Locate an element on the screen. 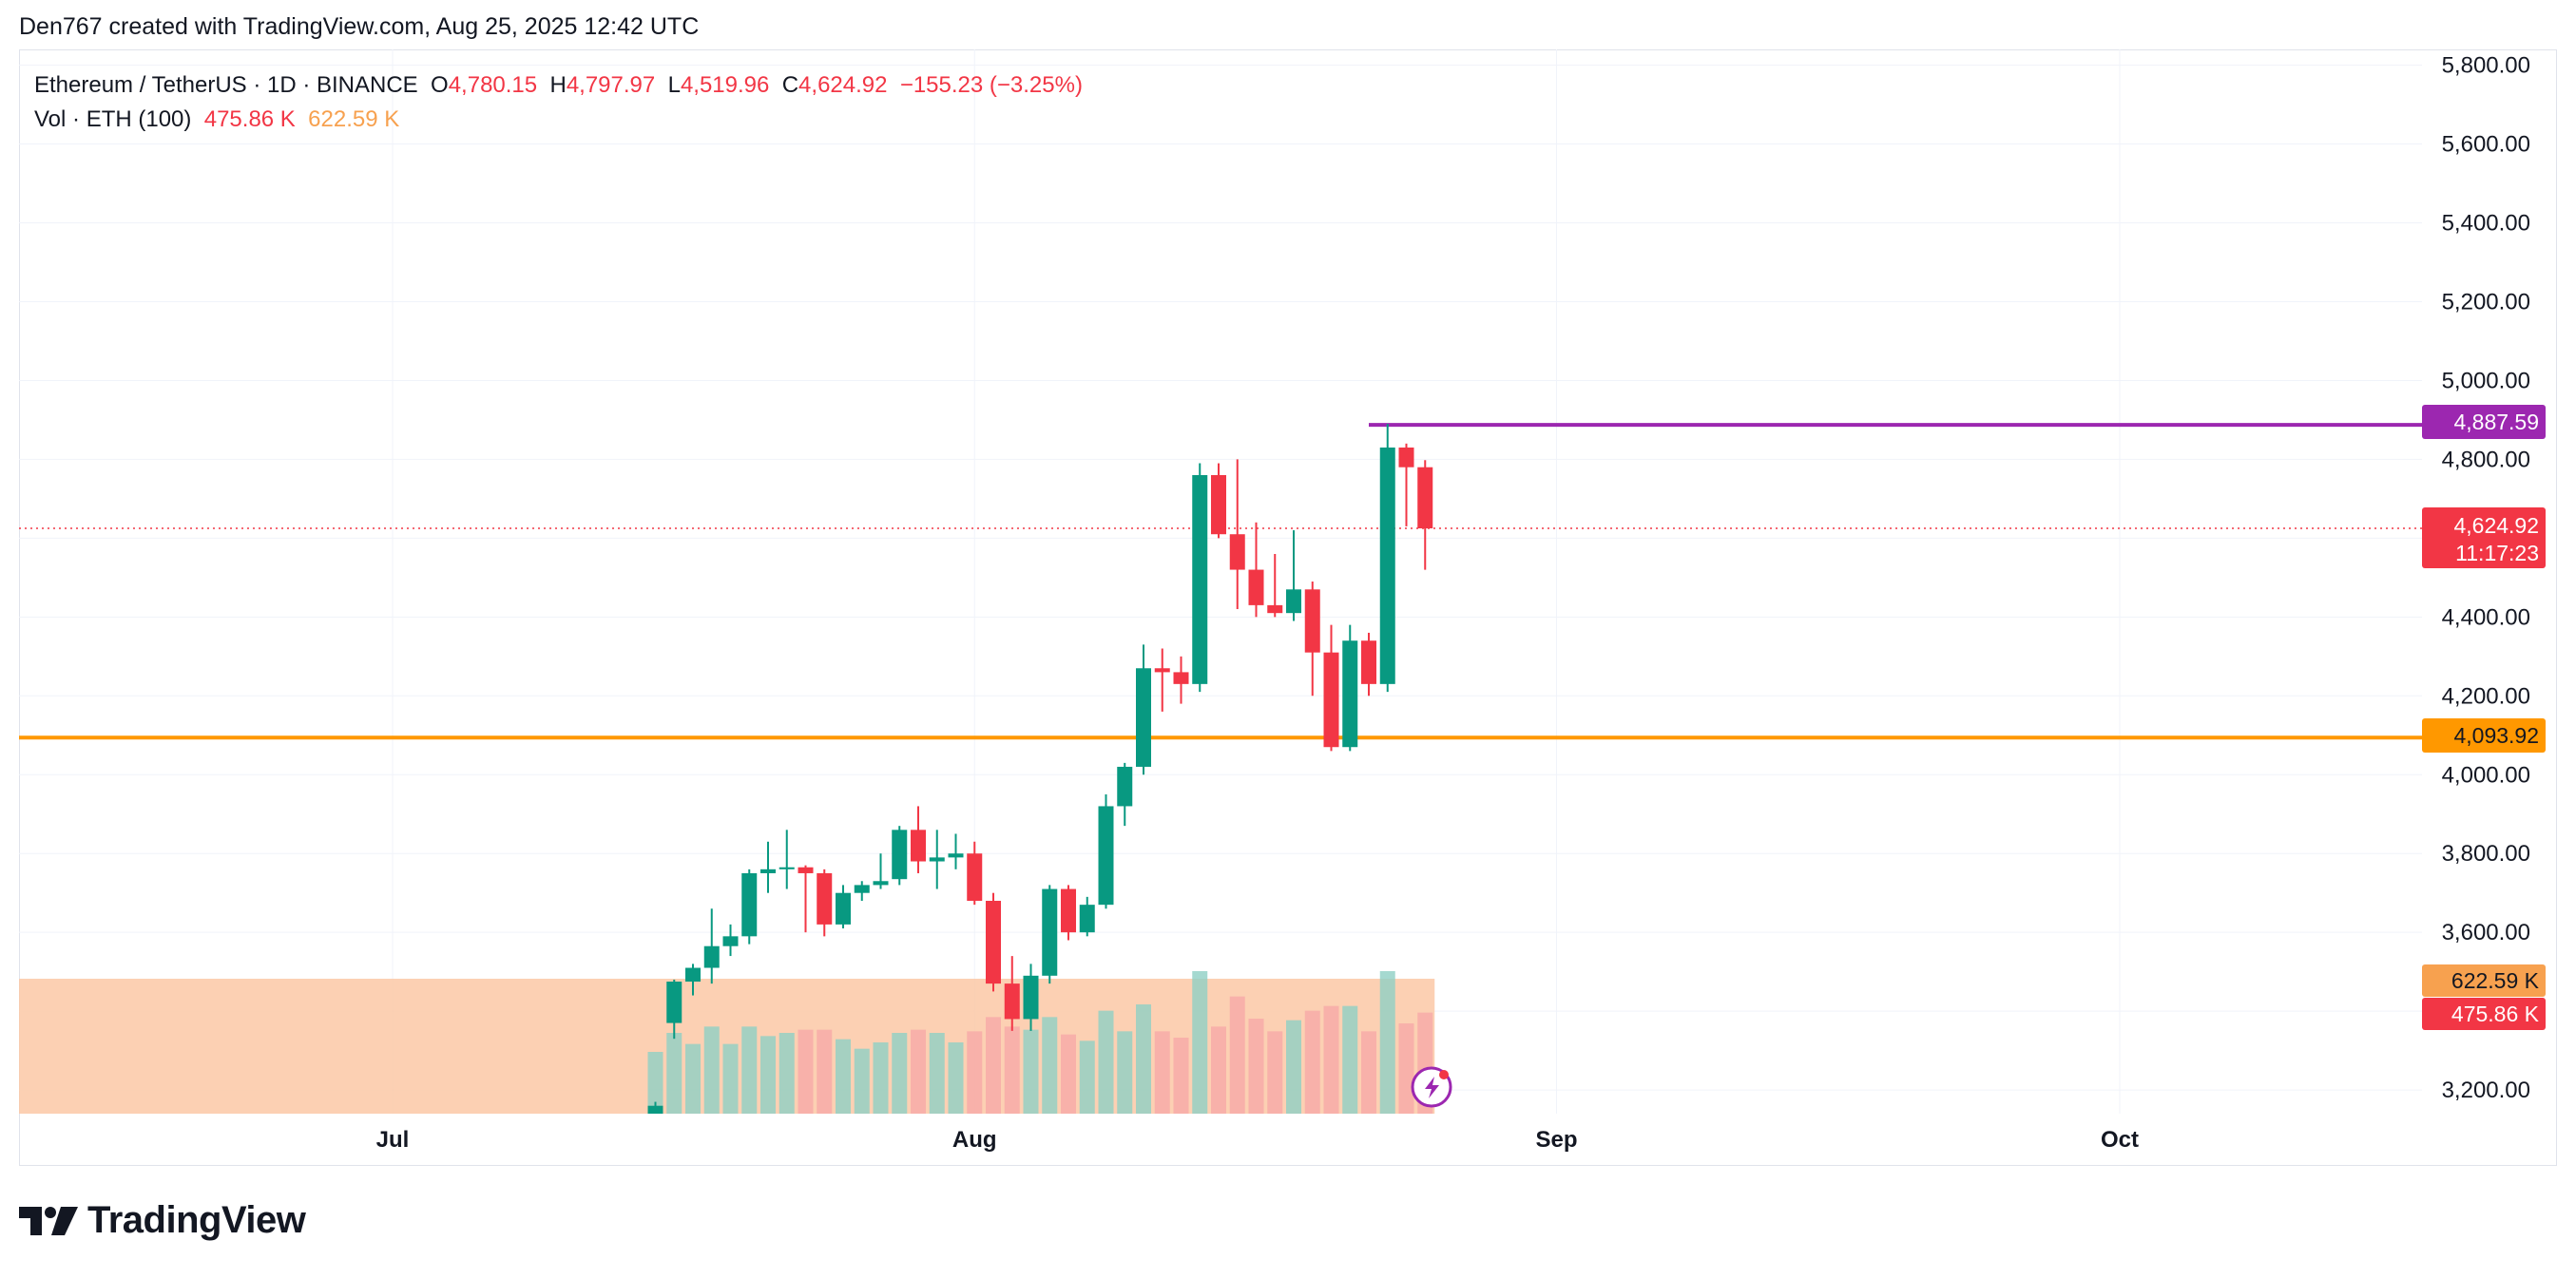 This screenshot has width=2576, height=1279. x-tick-label: Oct is located at coordinates (2120, 1140).